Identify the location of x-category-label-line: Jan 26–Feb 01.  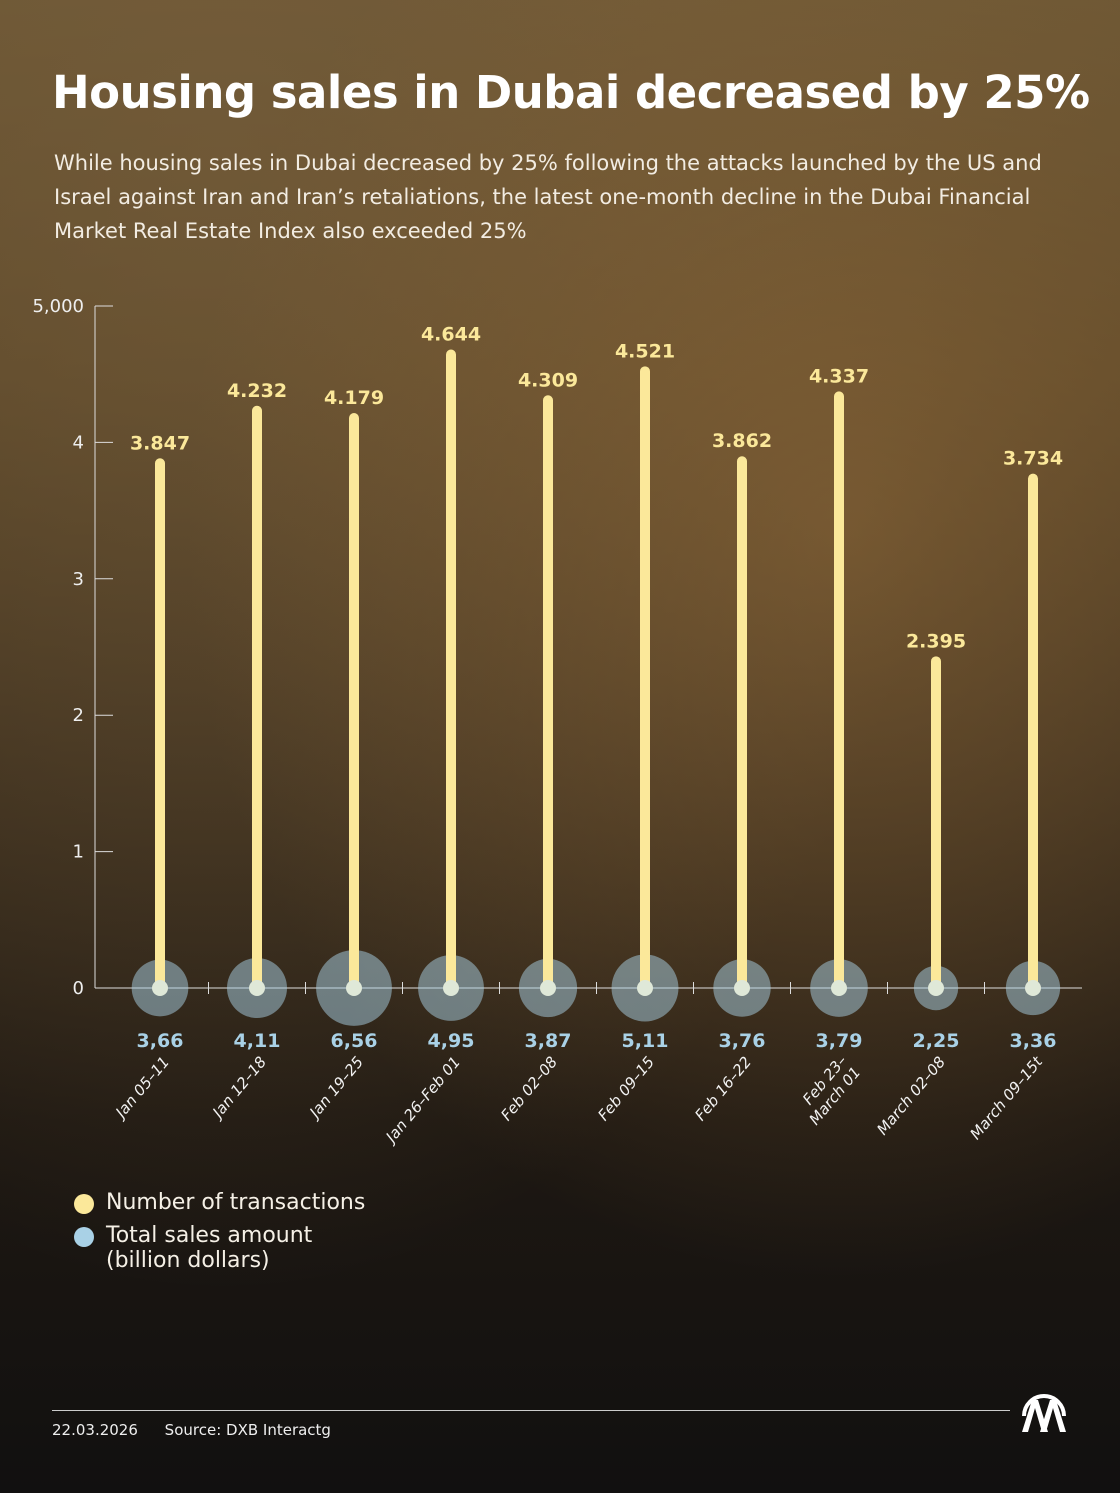
(422, 1100).